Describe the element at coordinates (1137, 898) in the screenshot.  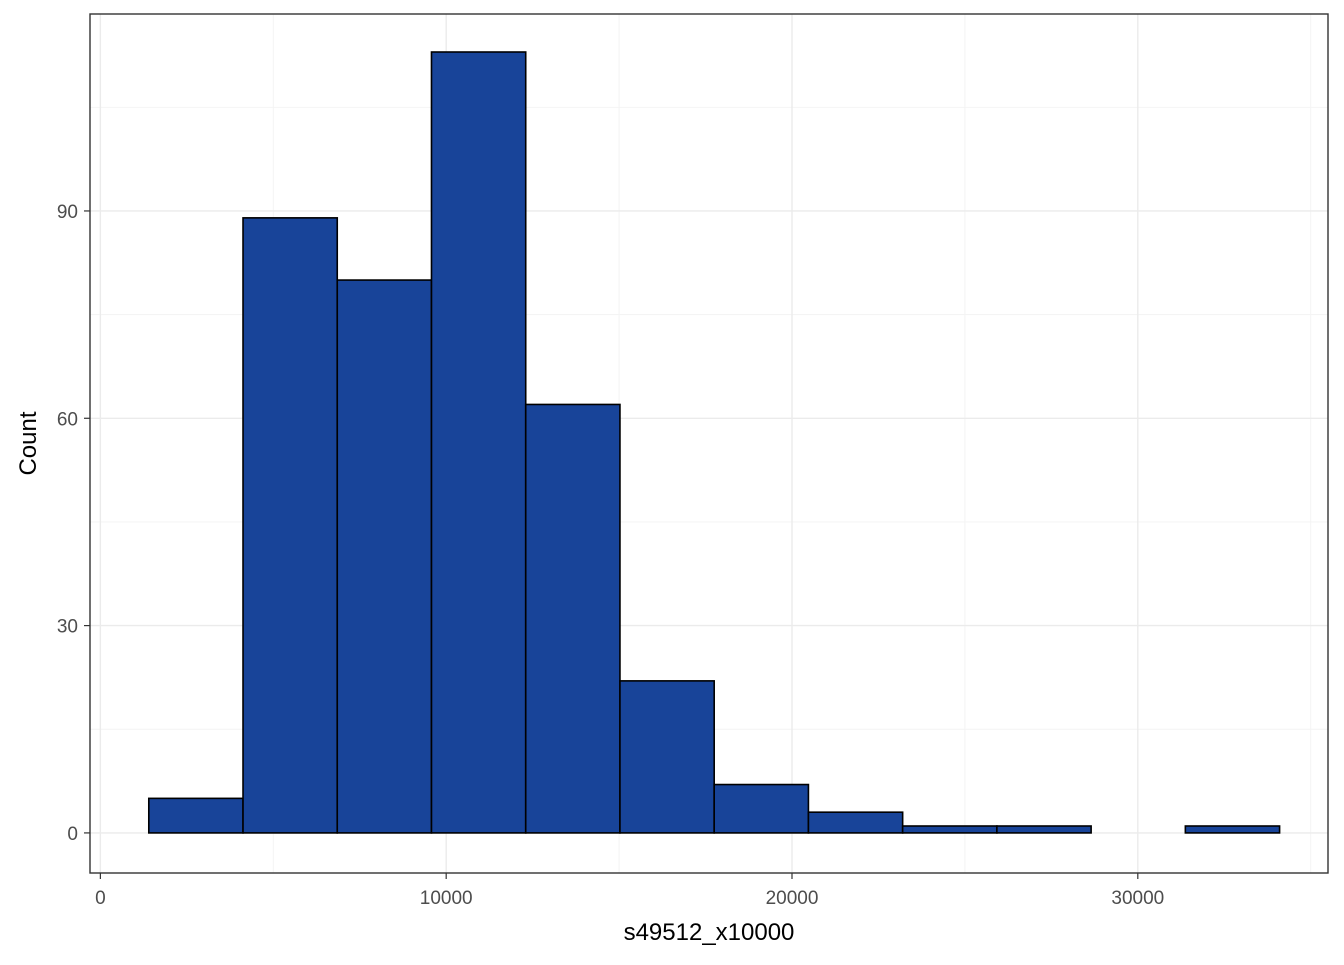
I see `x-tick-label: 30000` at that location.